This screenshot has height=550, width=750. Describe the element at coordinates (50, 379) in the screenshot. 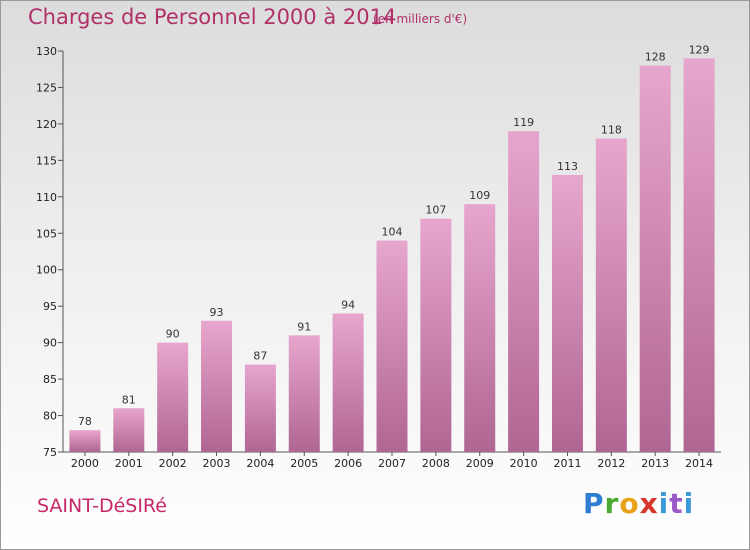

I see `y-tick-label: 85` at that location.